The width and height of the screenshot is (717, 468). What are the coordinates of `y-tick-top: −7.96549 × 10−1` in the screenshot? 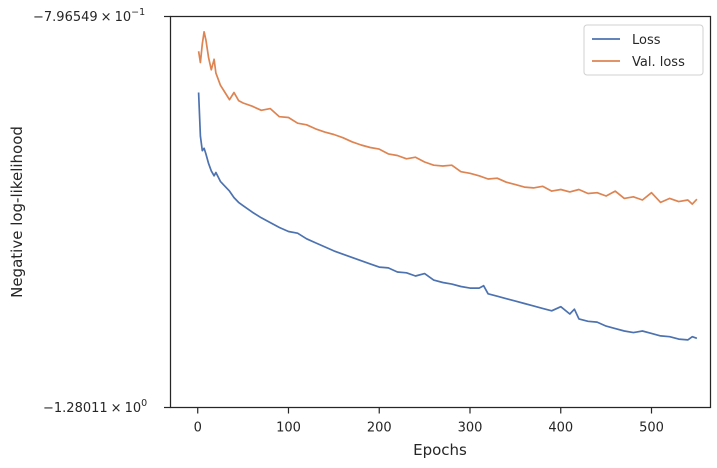 It's located at (102, 16).